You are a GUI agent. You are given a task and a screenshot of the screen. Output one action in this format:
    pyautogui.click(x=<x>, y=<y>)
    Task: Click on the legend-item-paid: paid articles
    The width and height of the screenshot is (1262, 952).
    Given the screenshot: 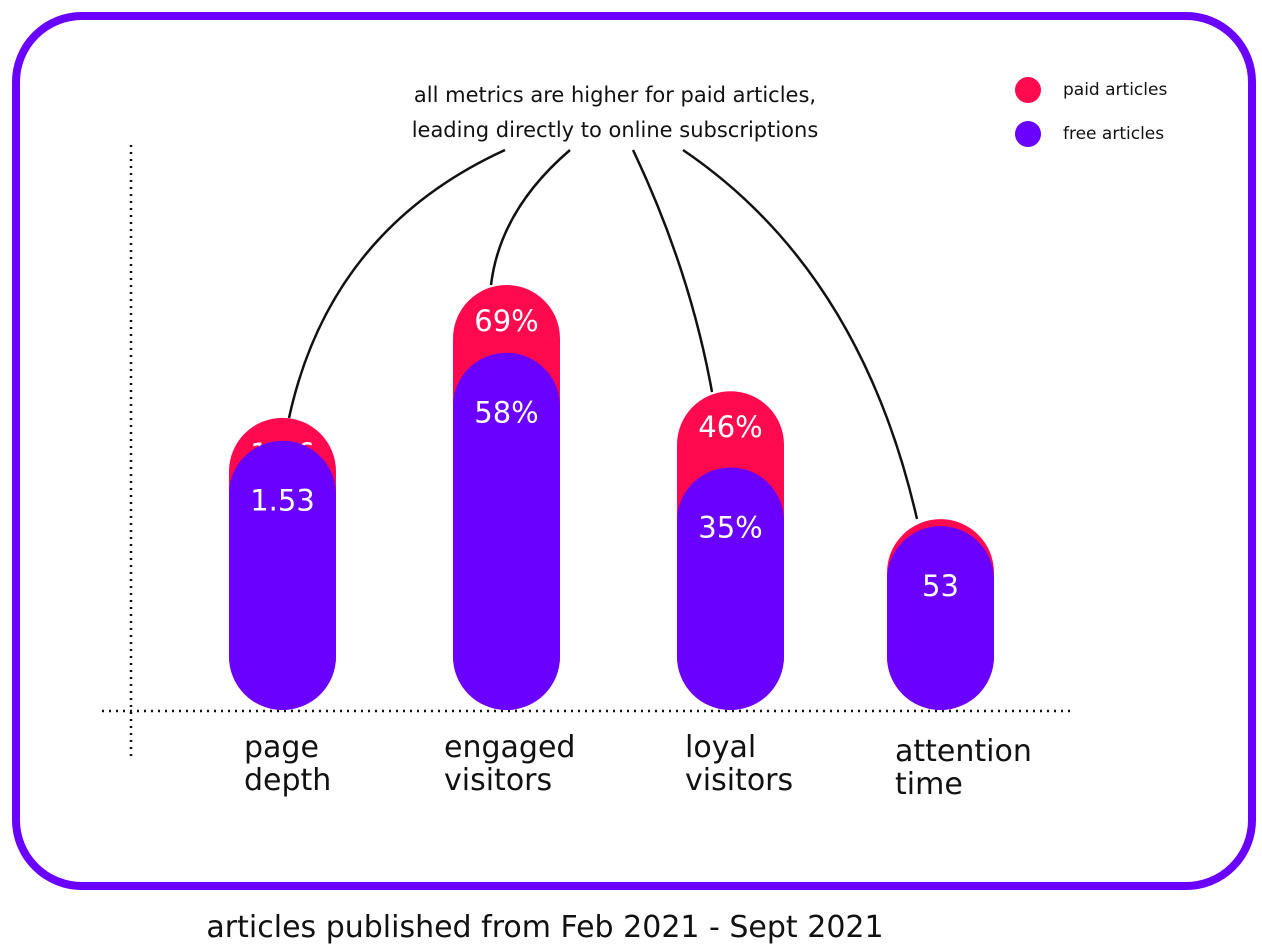 What is the action you would take?
    pyautogui.click(x=1091, y=90)
    